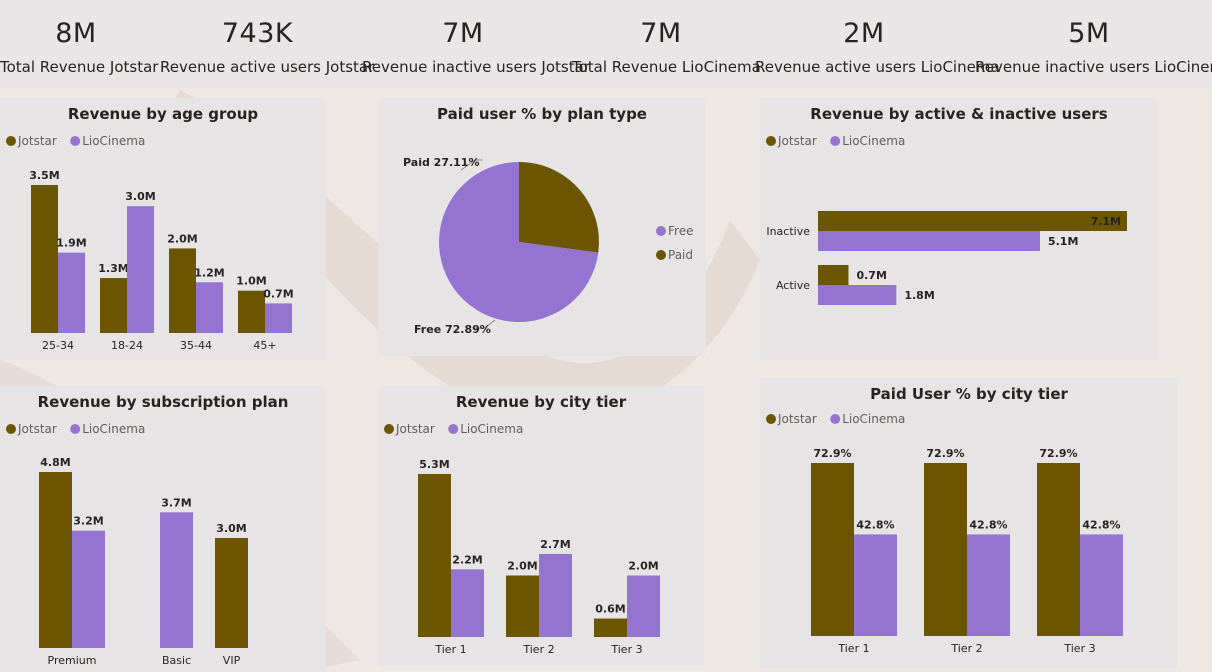  I want to click on chart-title: Revenue by subscription plan, so click(163, 402).